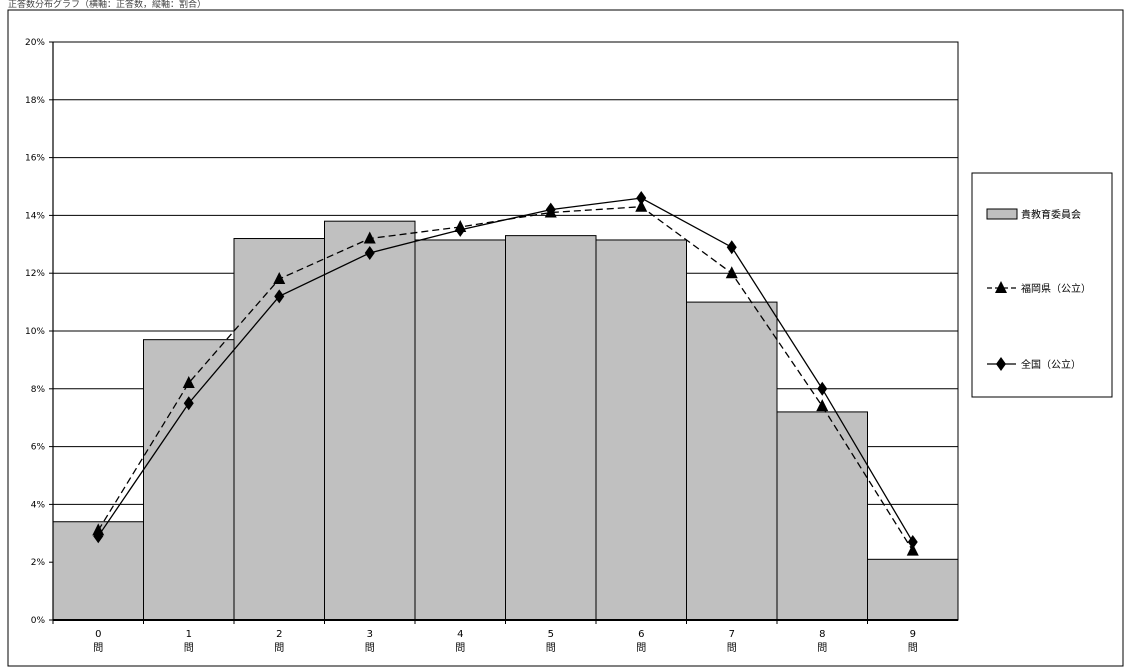  Describe the element at coordinates (35, 332) in the screenshot. I see `y-tick-label: 10%` at that location.